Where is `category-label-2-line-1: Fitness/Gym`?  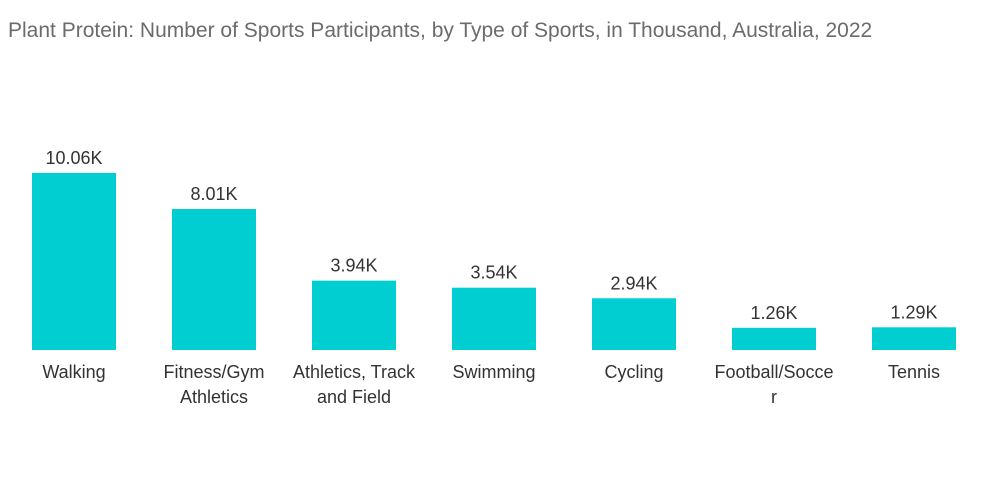 category-label-2-line-1: Fitness/Gym is located at coordinates (213, 372).